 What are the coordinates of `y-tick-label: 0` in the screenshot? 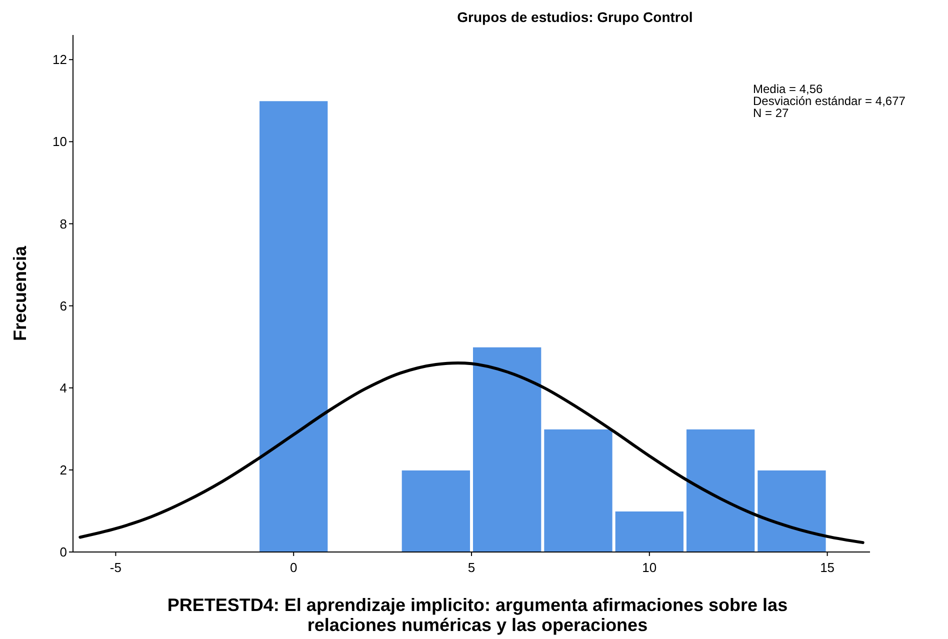 It's located at (63, 552).